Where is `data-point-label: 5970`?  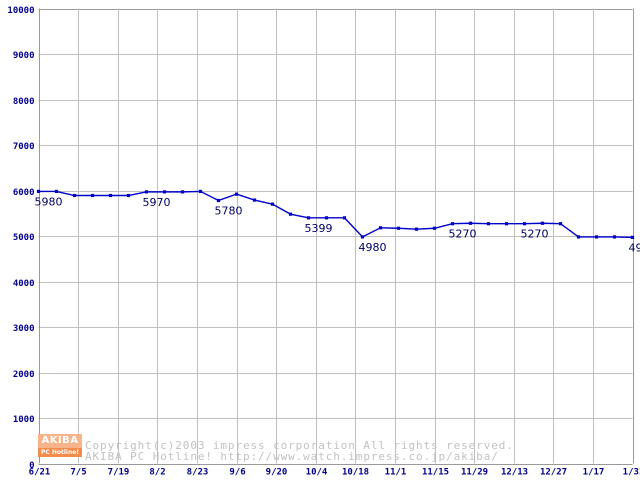 data-point-label: 5970 is located at coordinates (157, 202).